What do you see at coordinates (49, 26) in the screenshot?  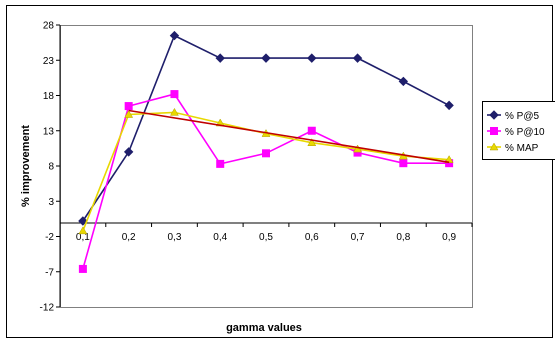 I see `y-tick-label: 28` at bounding box center [49, 26].